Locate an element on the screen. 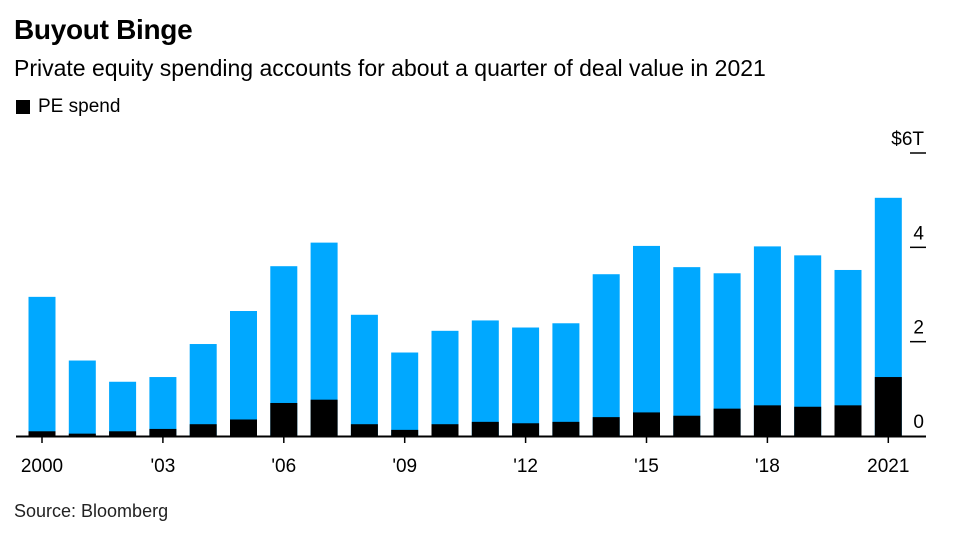  bar-total-2013 is located at coordinates (566, 379).